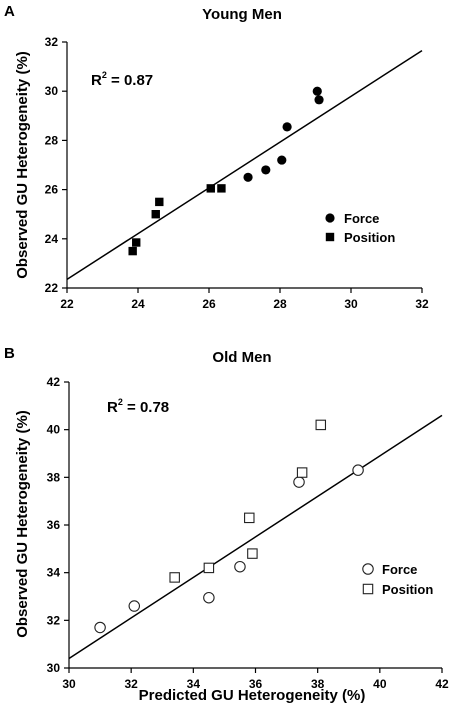 This screenshot has width=454, height=712. I want to click on x-tick-label: 40, so click(380, 684).